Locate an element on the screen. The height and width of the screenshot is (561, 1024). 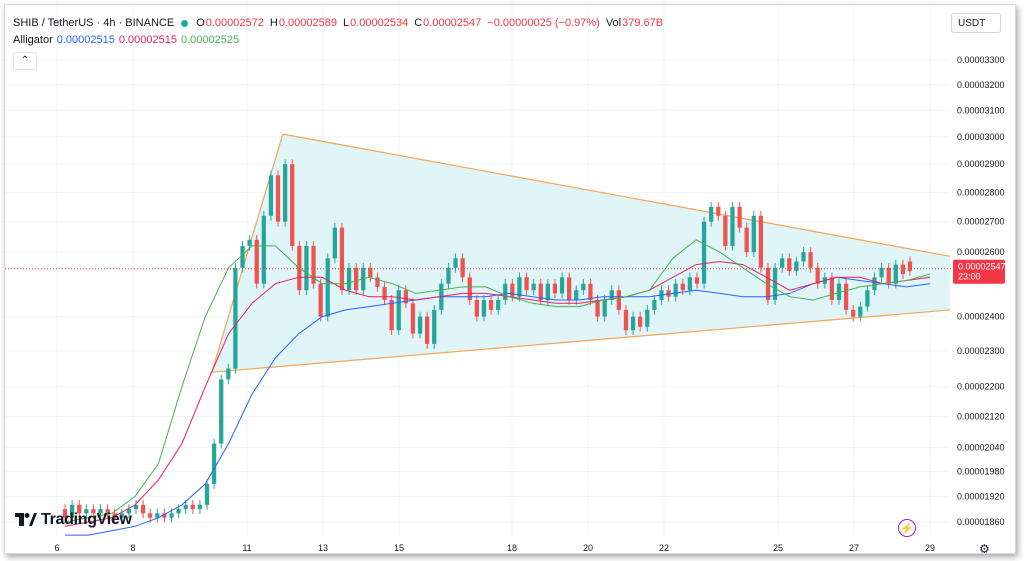
close-label: C is located at coordinates (418, 23).